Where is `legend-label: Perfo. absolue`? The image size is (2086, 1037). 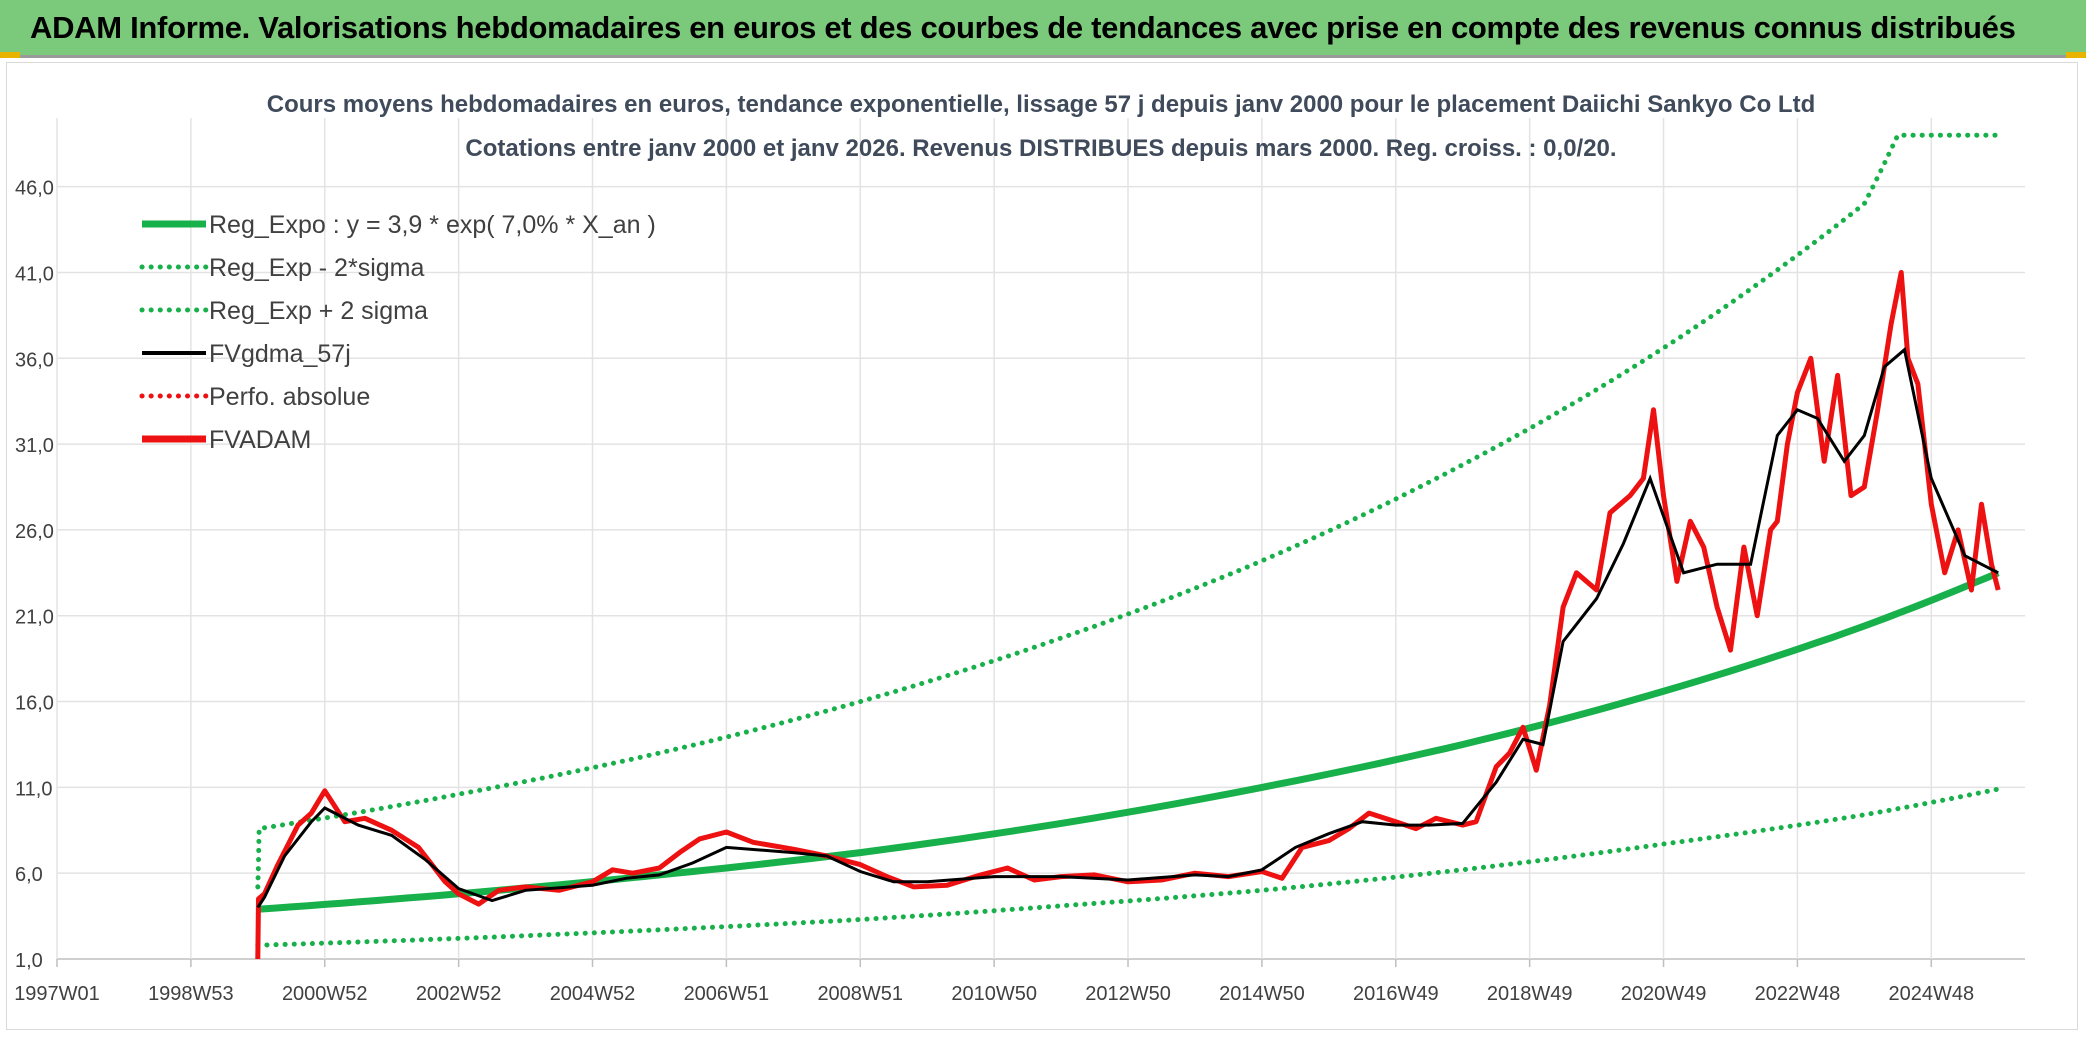 legend-label: Perfo. absolue is located at coordinates (289, 397).